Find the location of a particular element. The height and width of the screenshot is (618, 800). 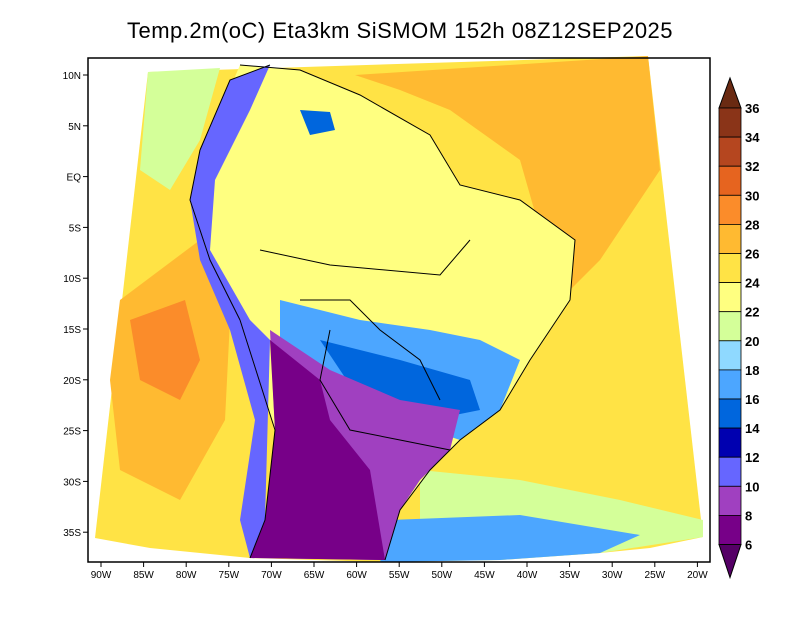

south-atlantic-cold is located at coordinates (510, 538).